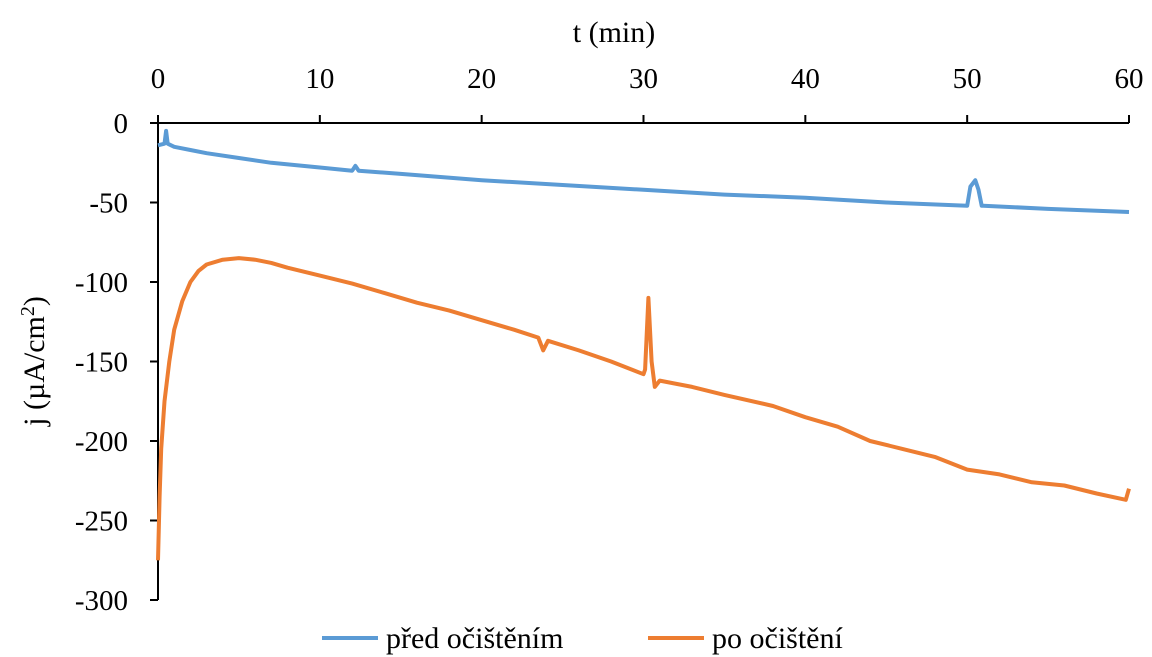 Image resolution: width=1152 pixels, height=657 pixels. What do you see at coordinates (582, 638) in the screenshot?
I see `legend: před očištěním po očištění` at bounding box center [582, 638].